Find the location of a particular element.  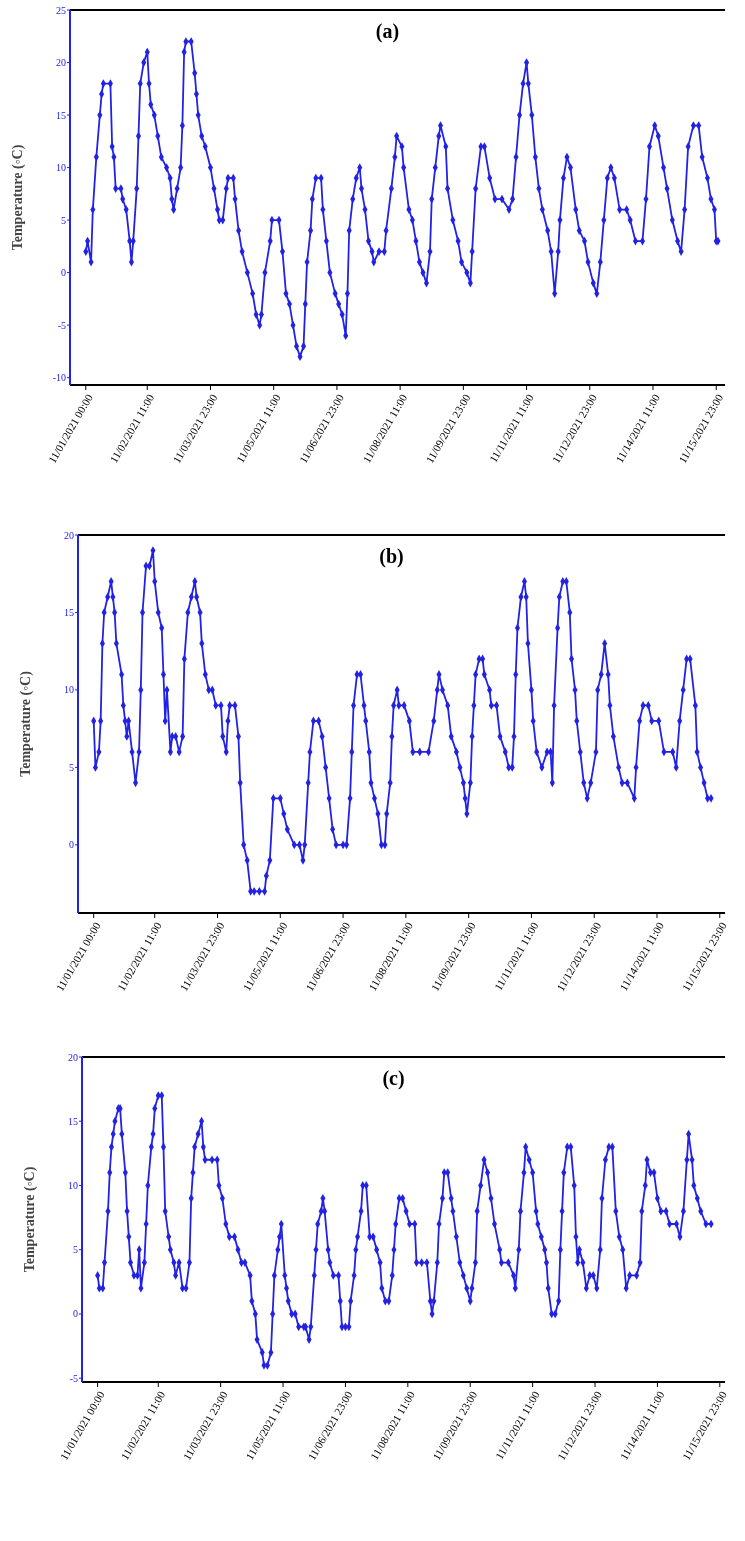

text: (c) is located at coordinates (393, 1078).